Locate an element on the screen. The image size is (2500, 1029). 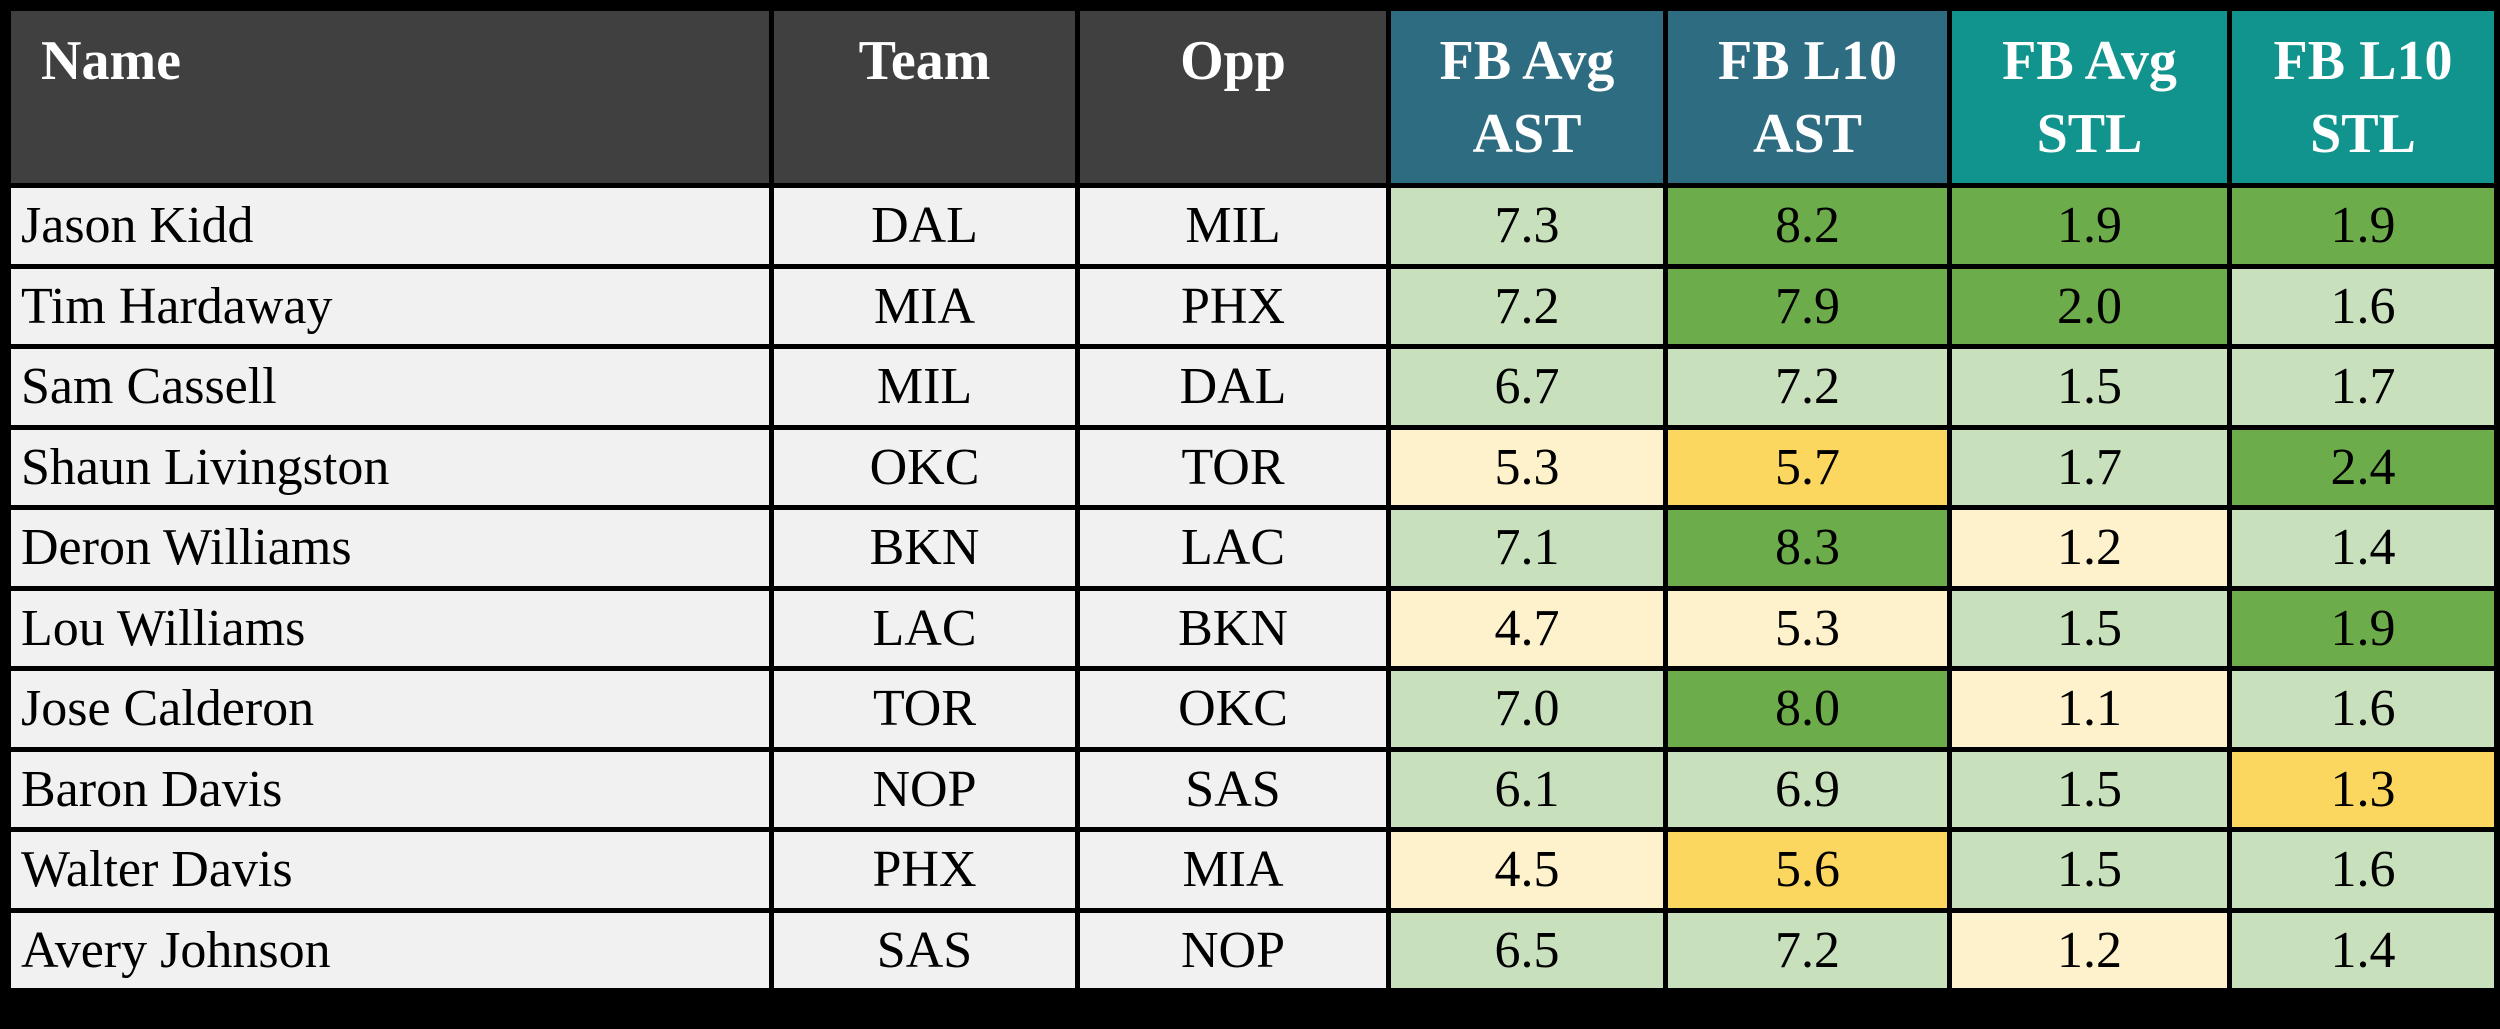
opp-cell: SAS is located at coordinates (1233, 789).